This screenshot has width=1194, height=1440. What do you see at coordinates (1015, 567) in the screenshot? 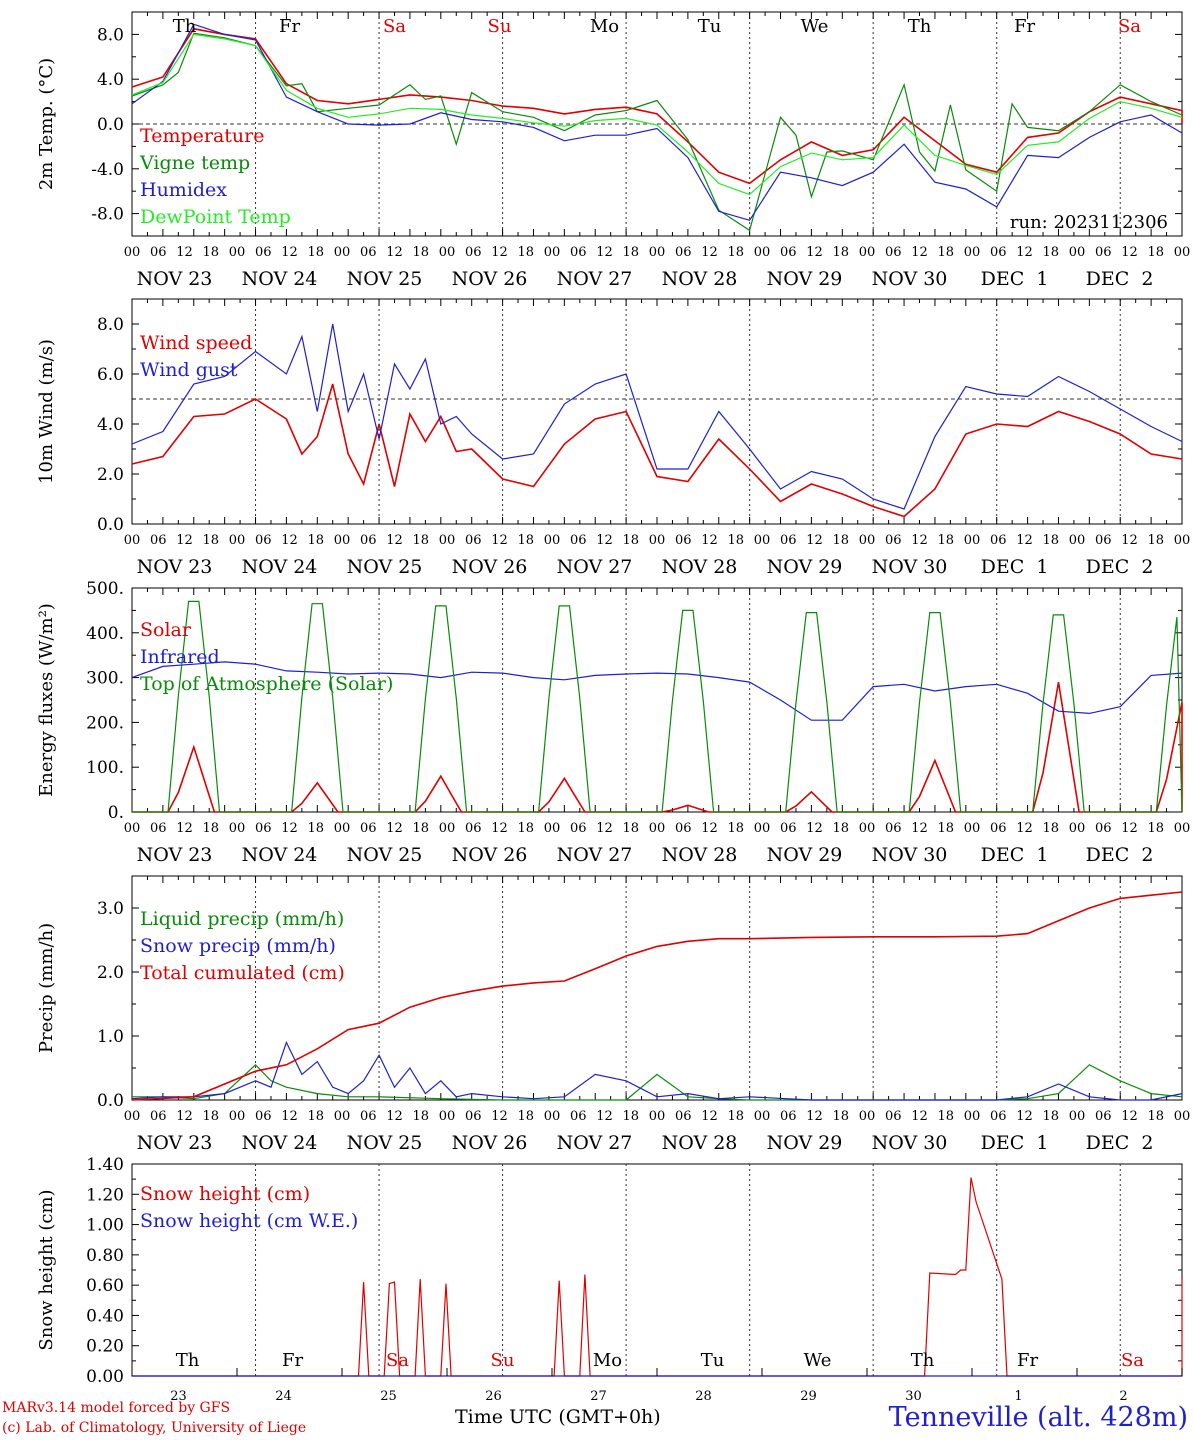
I see `wind-date-label: DEC 1` at bounding box center [1015, 567].